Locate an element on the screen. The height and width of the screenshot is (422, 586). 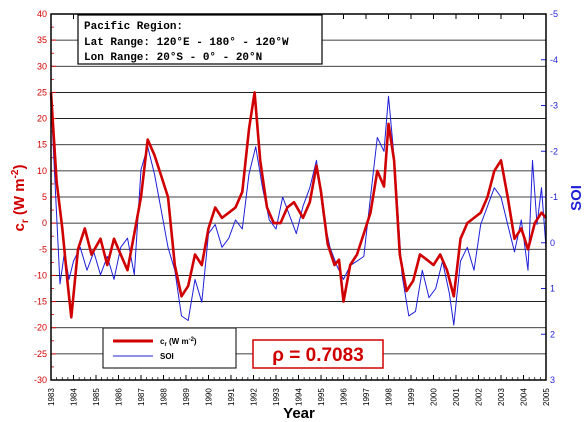
right-tick-label: -3 is located at coordinates (554, 106).